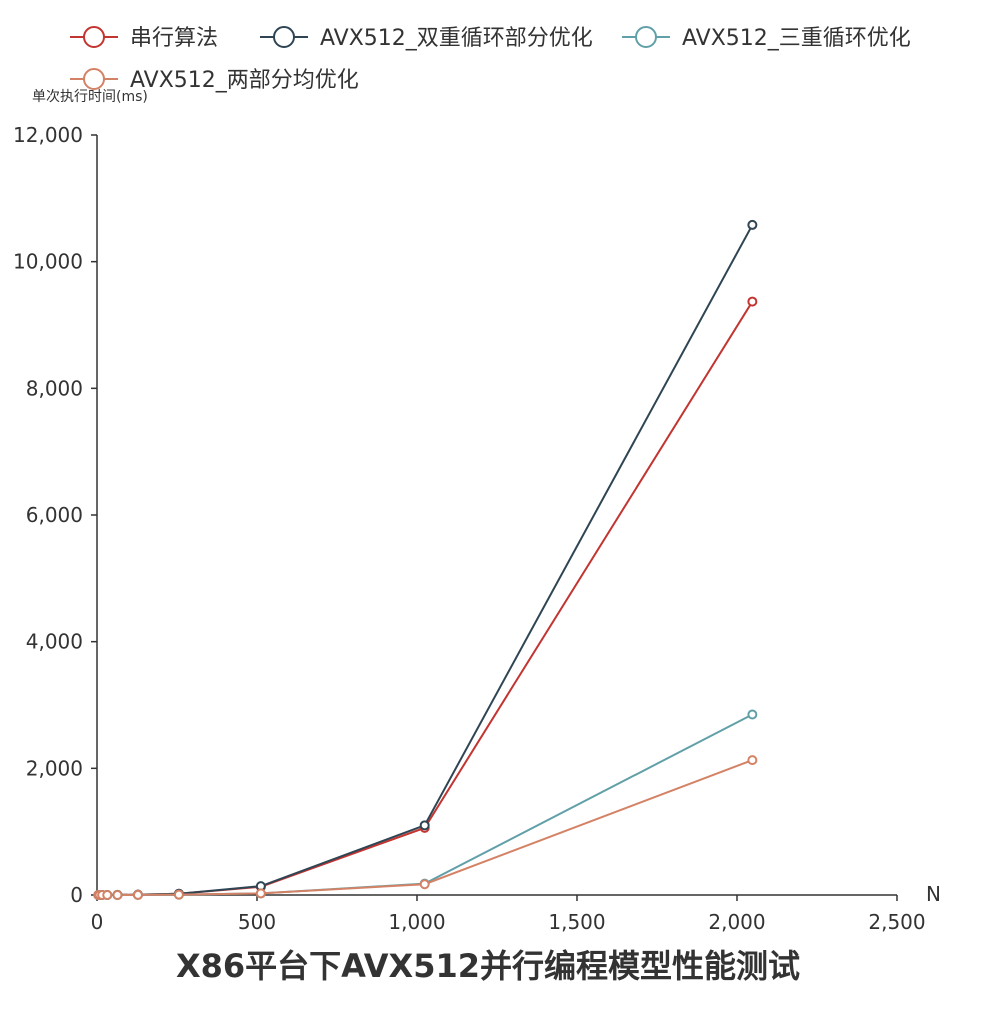 The image size is (983, 1019). What do you see at coordinates (54, 388) in the screenshot?
I see `y-tick-label: 8,000` at bounding box center [54, 388].